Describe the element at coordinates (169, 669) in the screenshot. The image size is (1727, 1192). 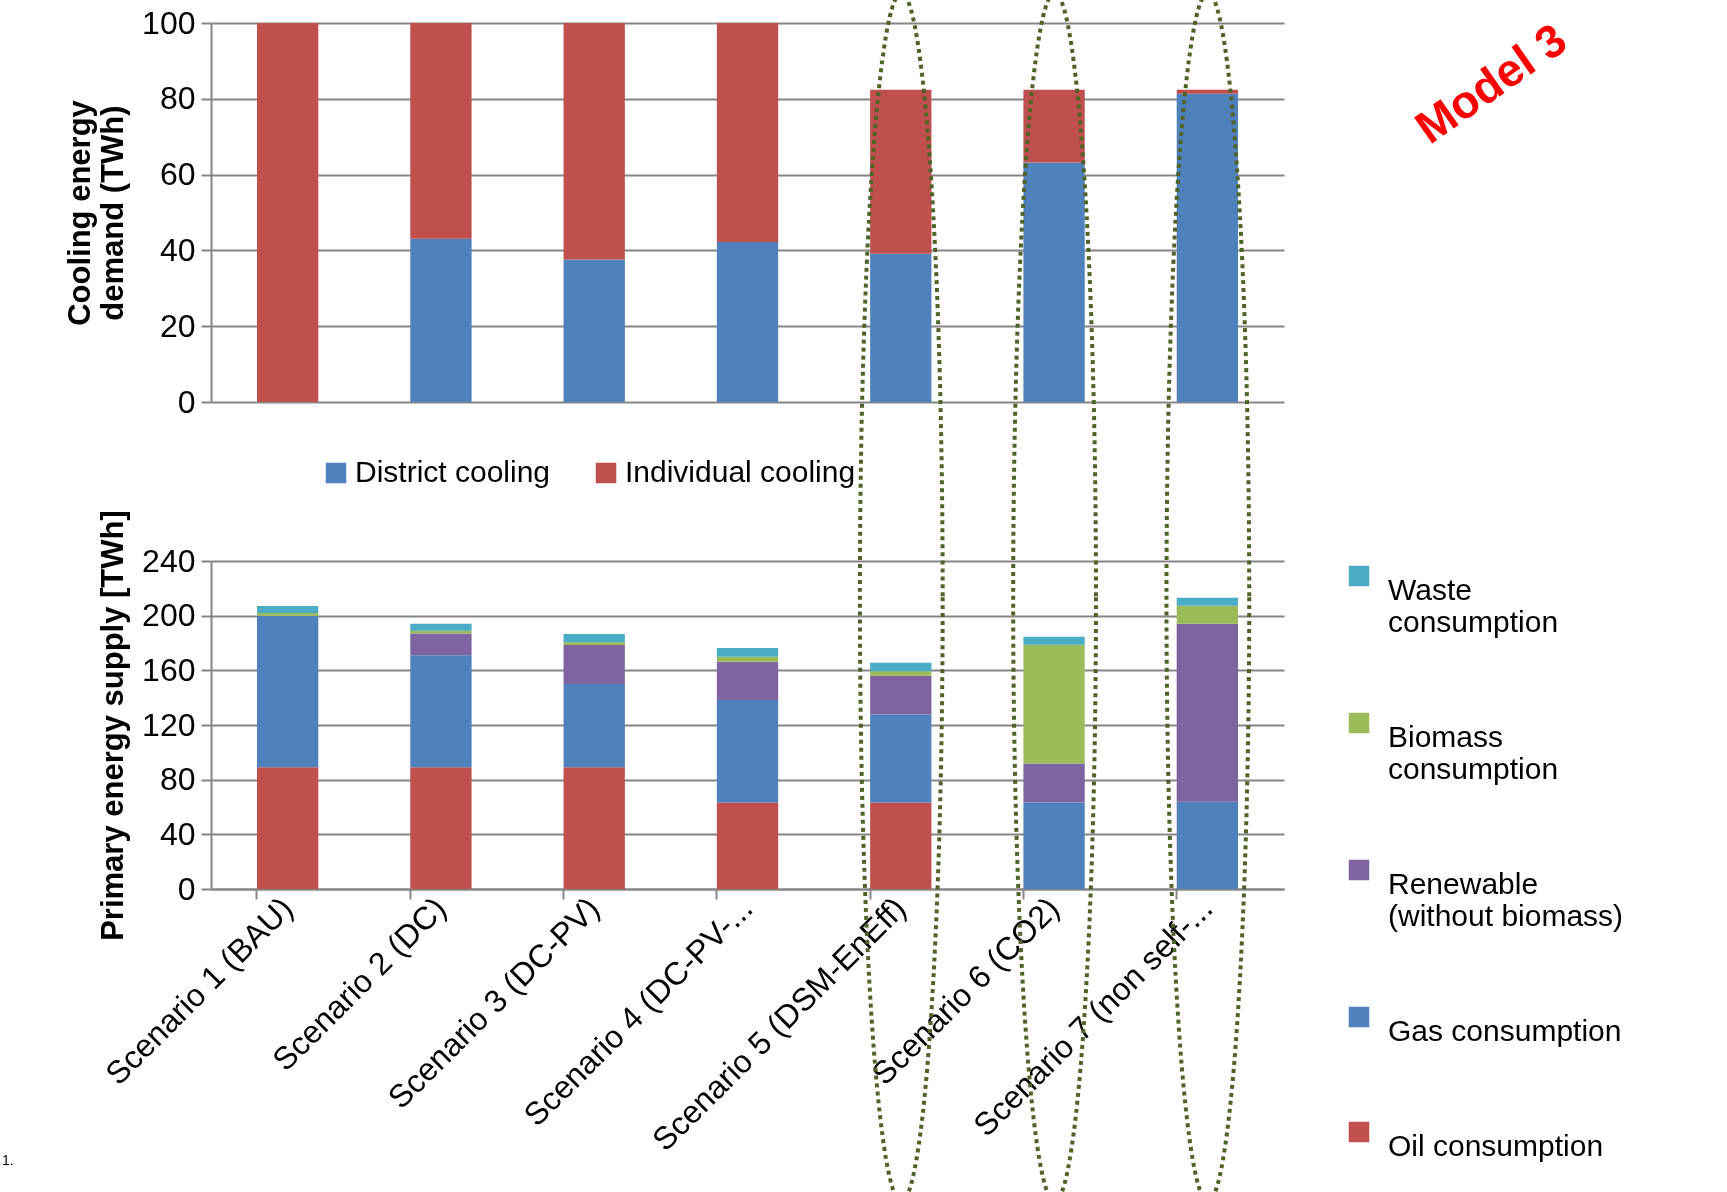
I see `y-tick-label: 160` at that location.